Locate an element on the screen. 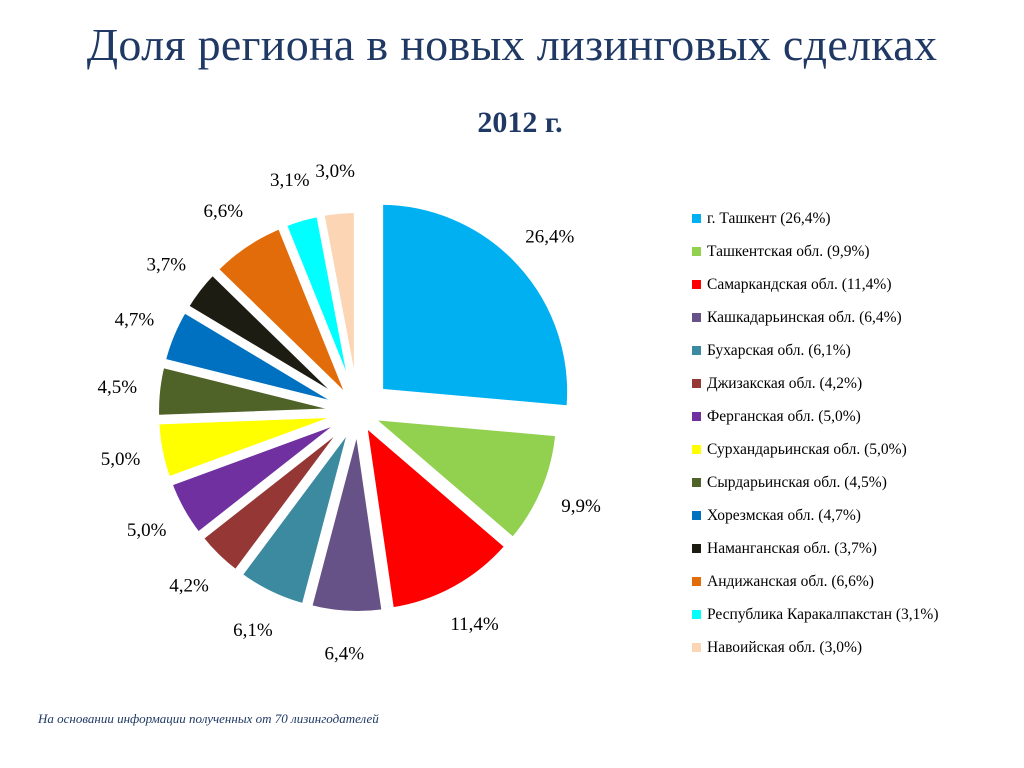 The width and height of the screenshot is (1024, 768). slice-data-label: 4,5% is located at coordinates (118, 387).